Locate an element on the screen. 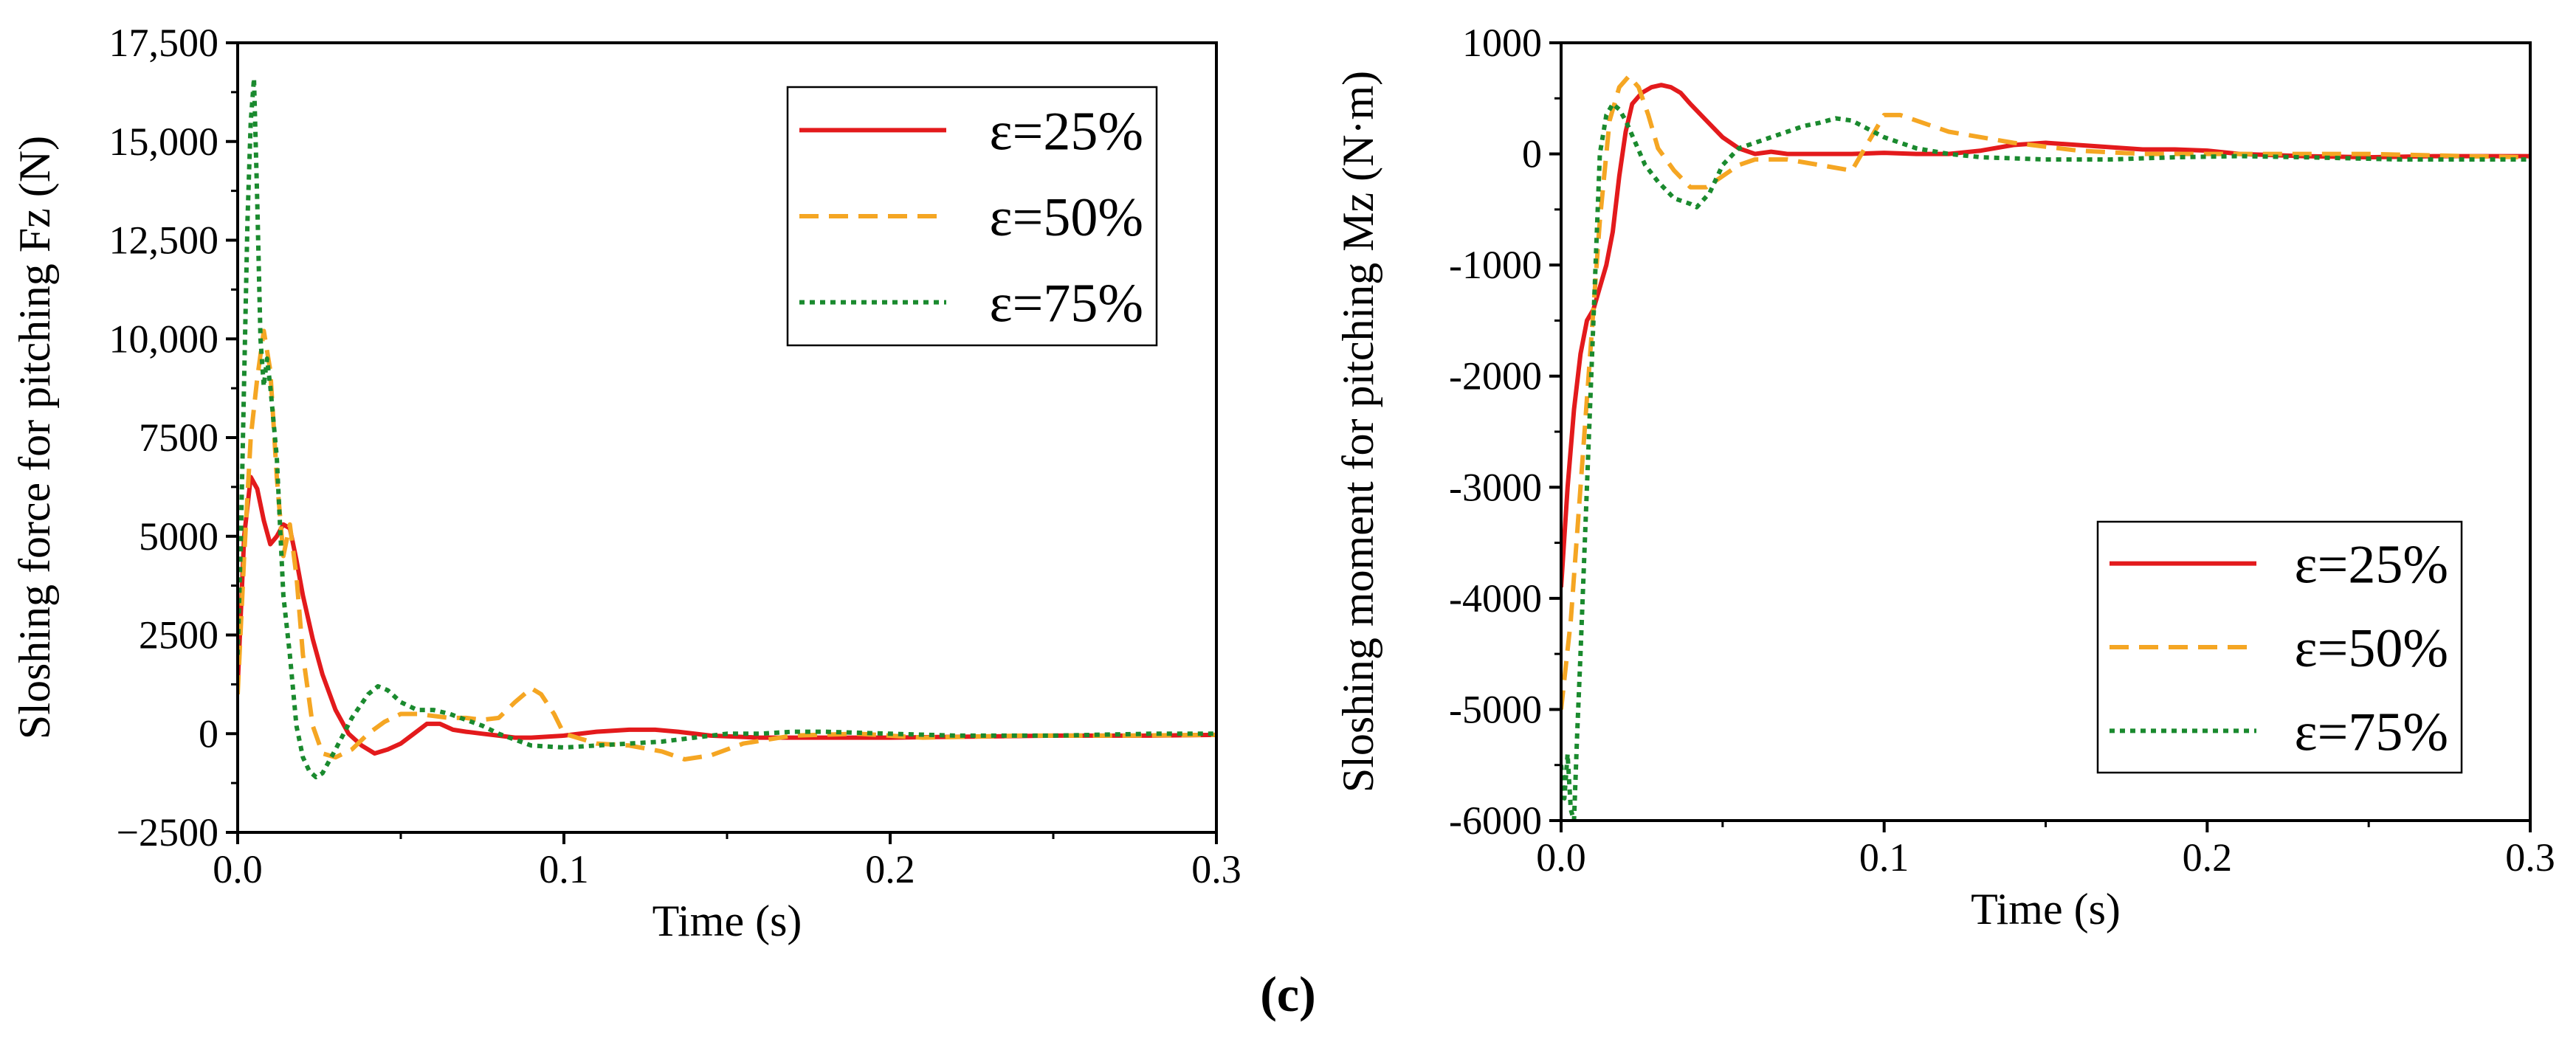 This screenshot has height=1039, width=2576. mz-y-tick: 1000 is located at coordinates (1512, 43).